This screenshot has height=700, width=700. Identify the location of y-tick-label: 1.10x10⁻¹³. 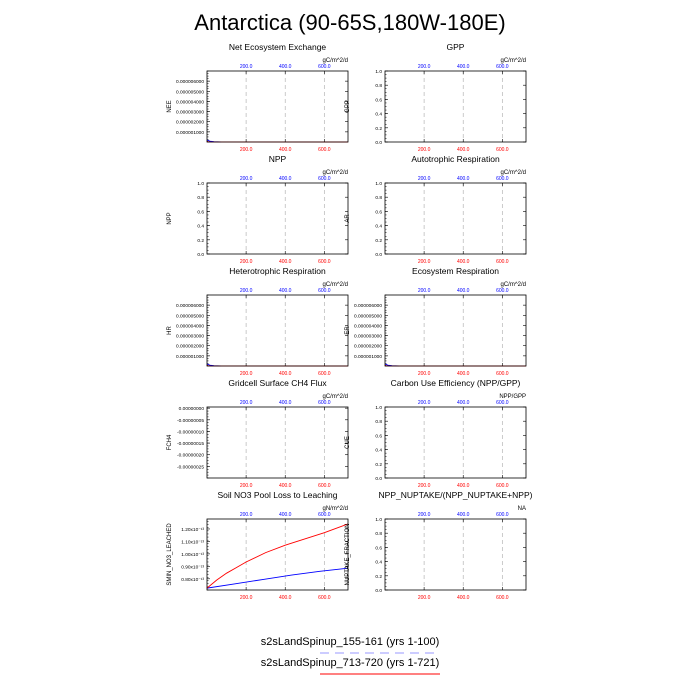
(192, 542).